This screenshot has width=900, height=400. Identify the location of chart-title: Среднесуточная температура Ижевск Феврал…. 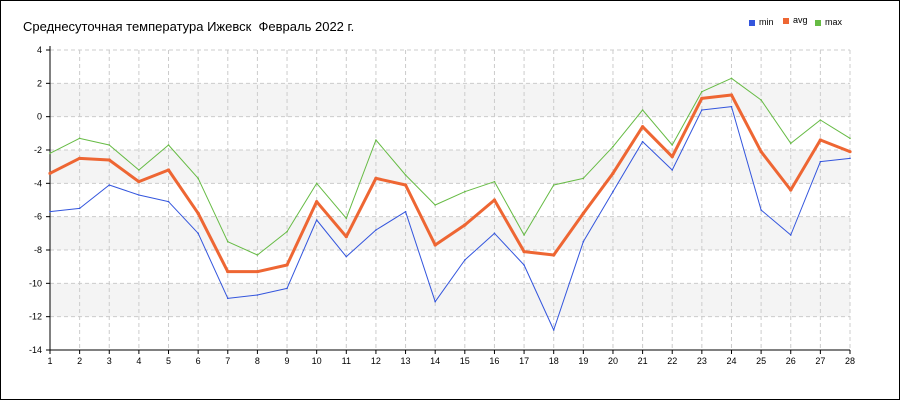
(189, 26).